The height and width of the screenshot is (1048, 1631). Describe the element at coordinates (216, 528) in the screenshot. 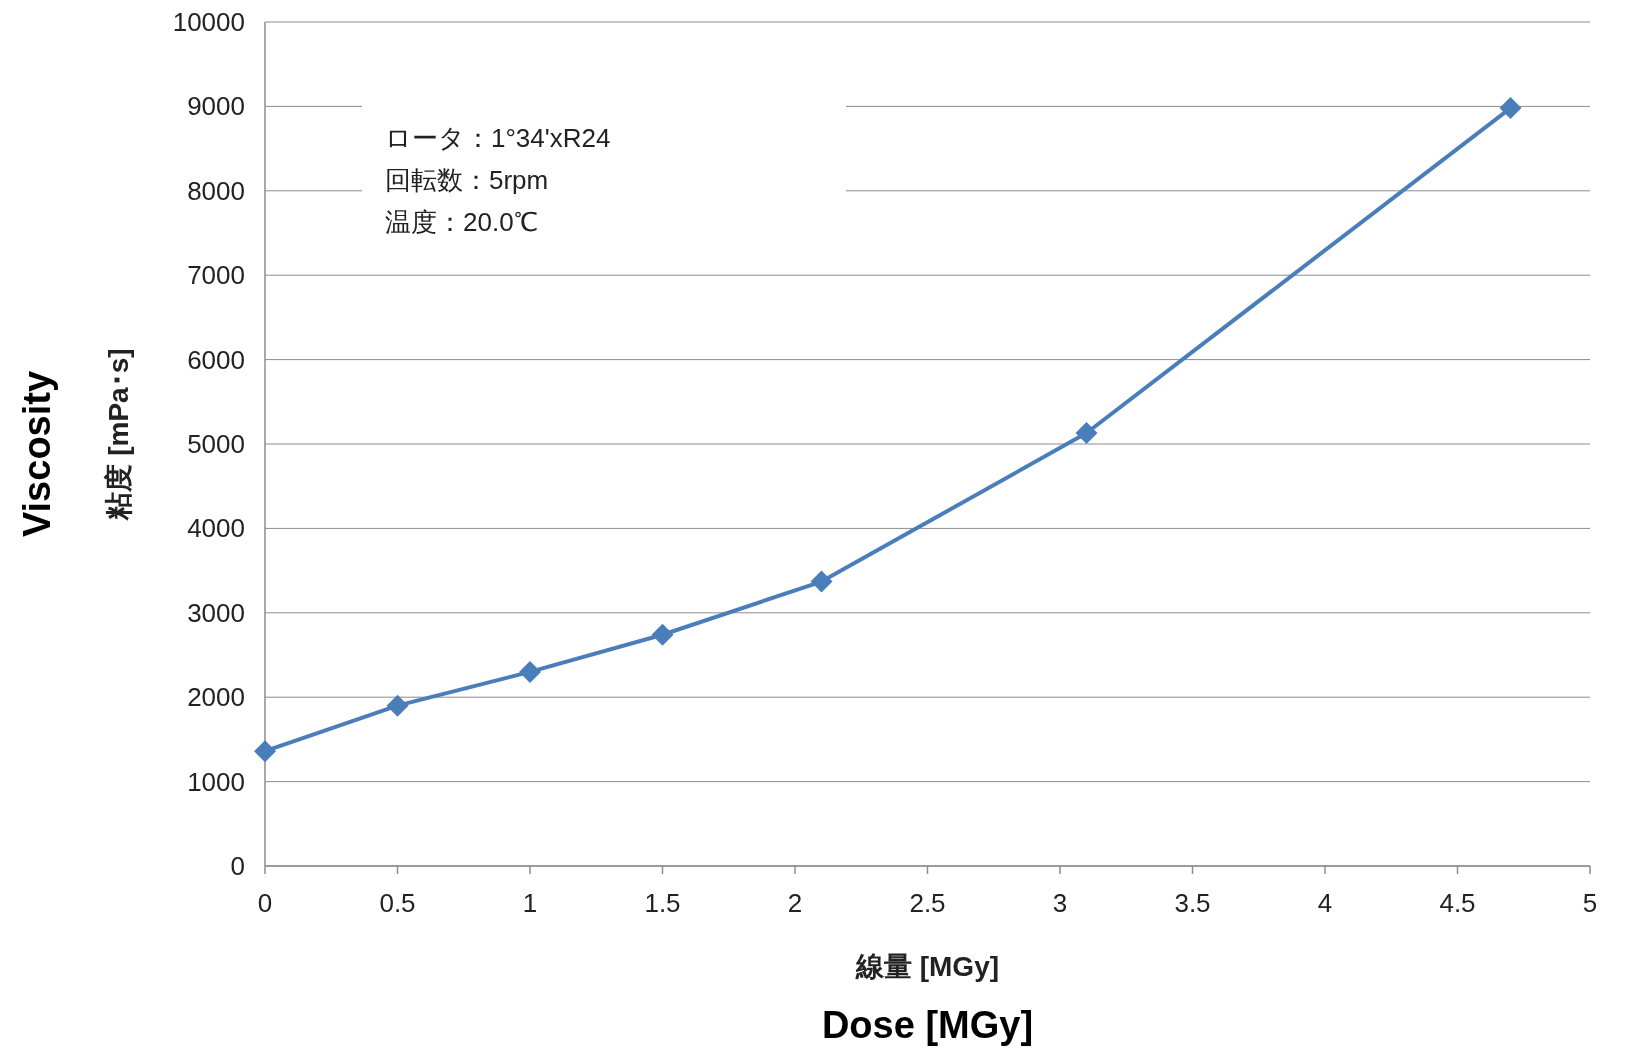

I see `y-tick-label: 4000` at that location.